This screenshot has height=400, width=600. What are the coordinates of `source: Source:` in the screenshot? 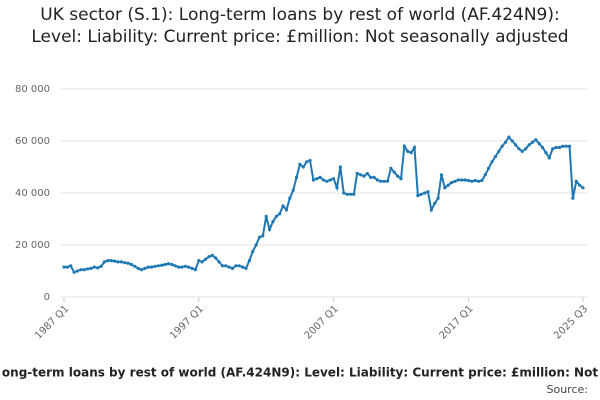 It's located at (568, 389).